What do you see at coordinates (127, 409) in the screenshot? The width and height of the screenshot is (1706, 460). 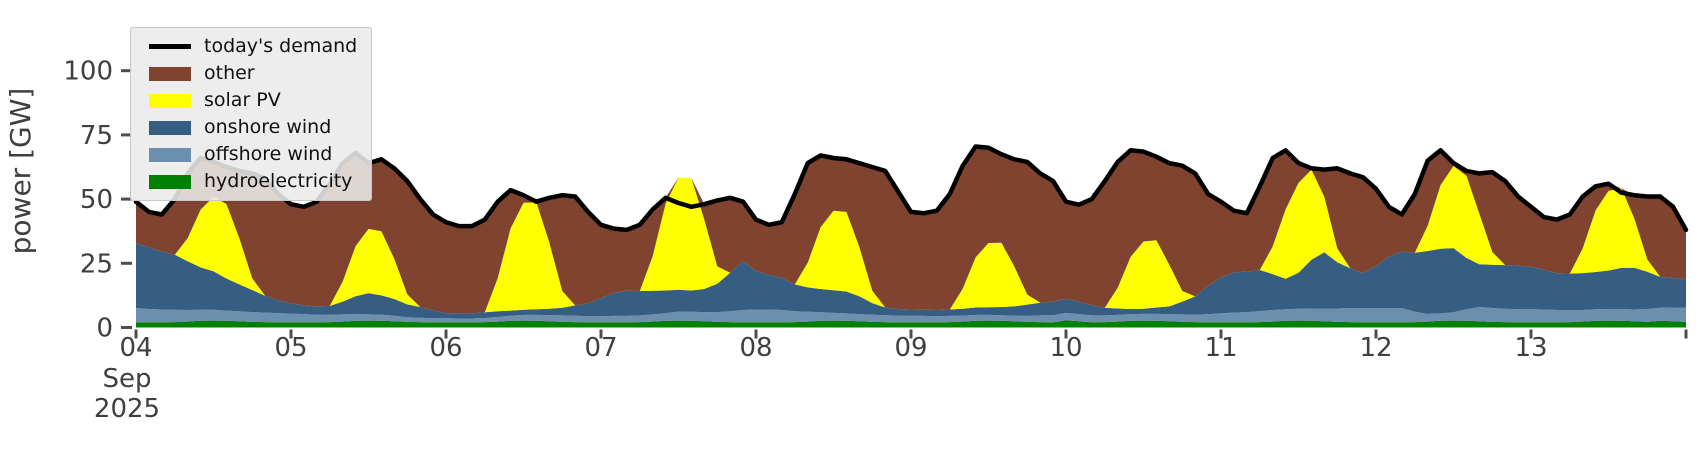 I see `x-axis-year-label: 2025` at bounding box center [127, 409].